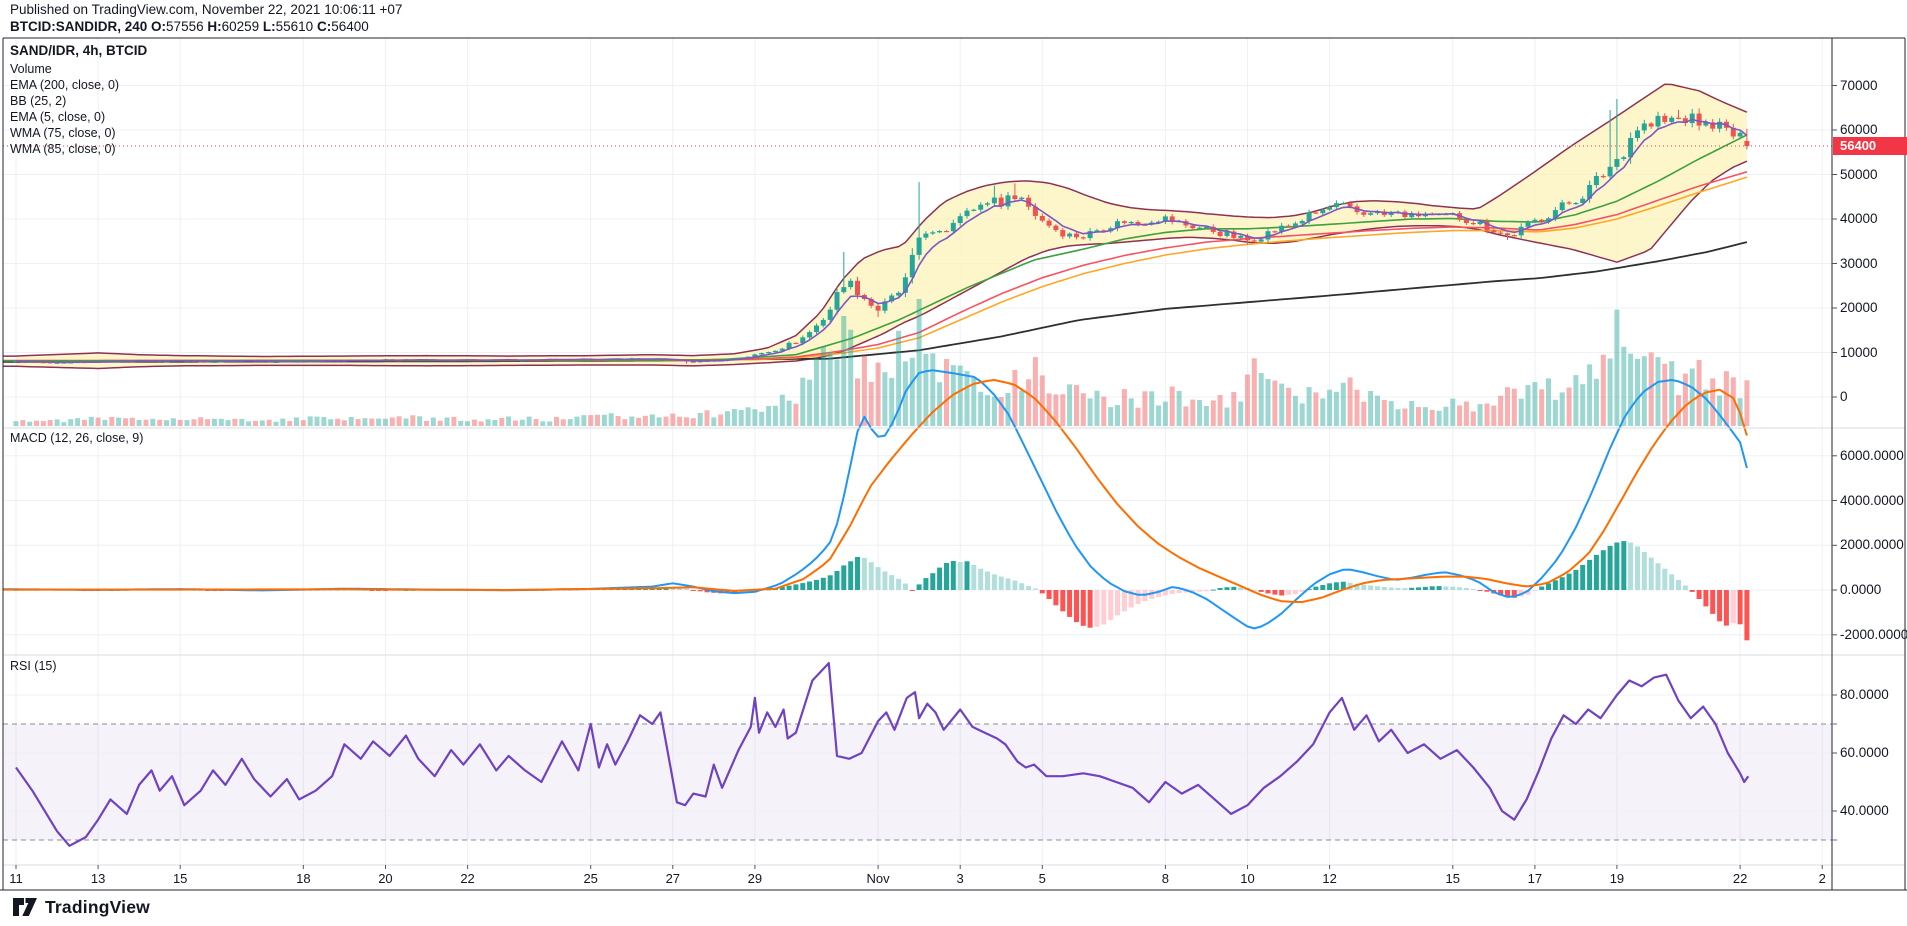  I want to click on time-tick-label: 10, so click(1247, 878).